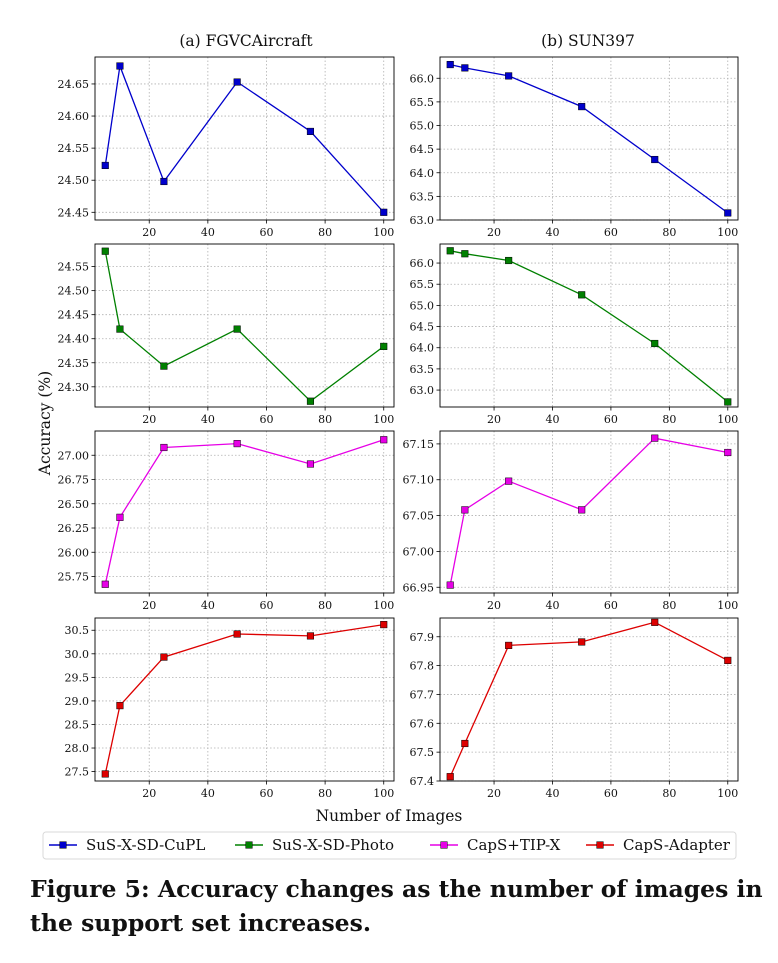  What do you see at coordinates (422, 723) in the screenshot?
I see `y-tick-label: 67.6` at bounding box center [422, 723].